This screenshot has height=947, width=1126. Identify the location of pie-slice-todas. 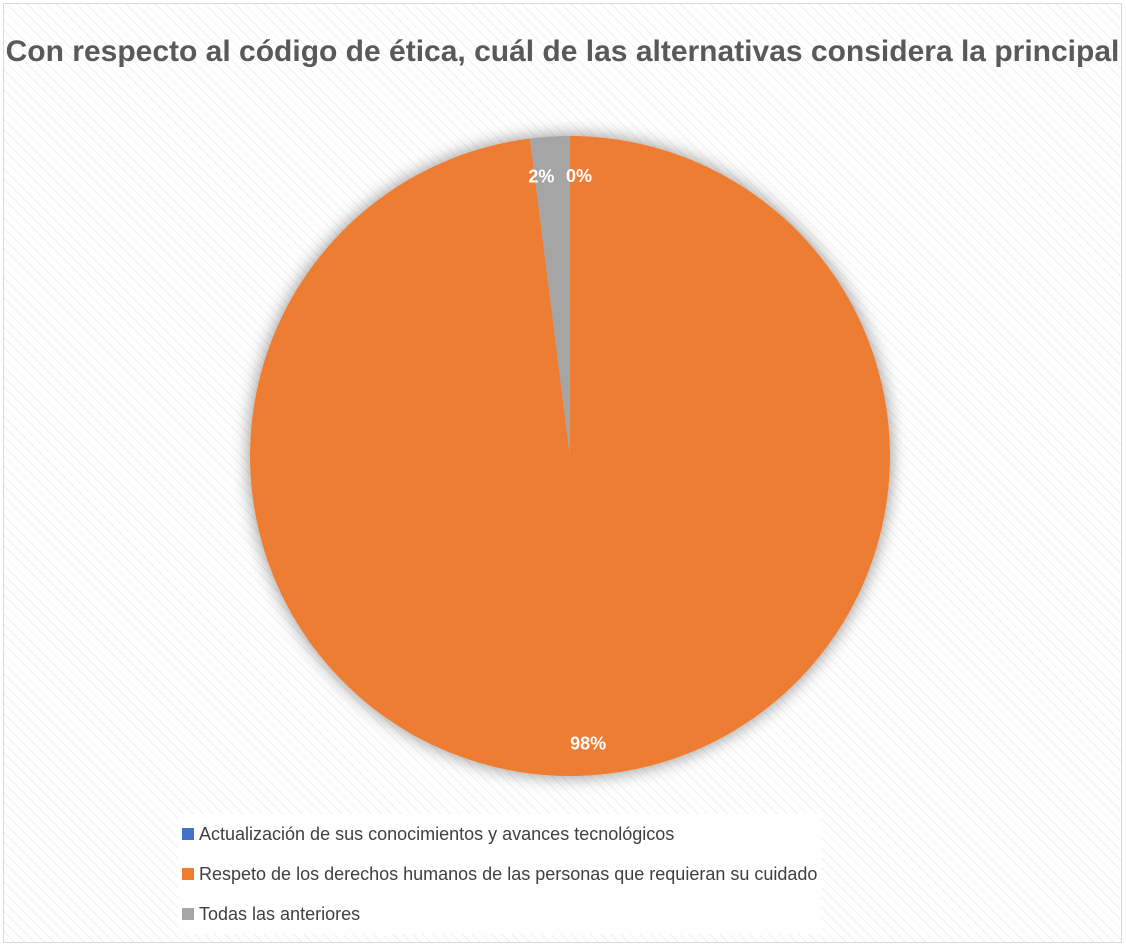
(549, 296).